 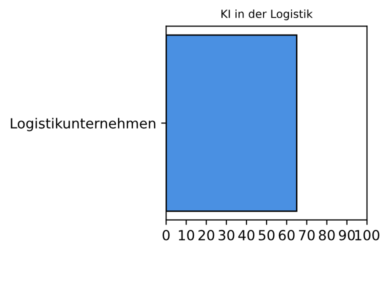 I want to click on x-tick-label: 30, so click(x=226, y=235).